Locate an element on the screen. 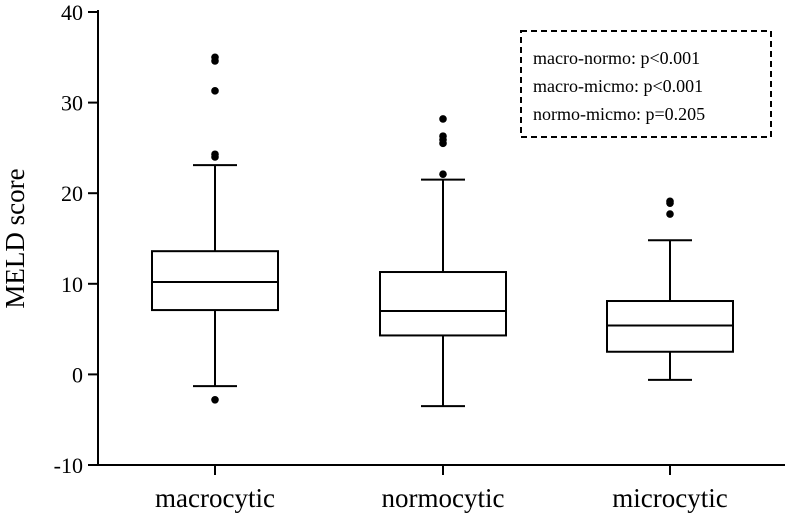  box-macrocytic is located at coordinates (215, 228).